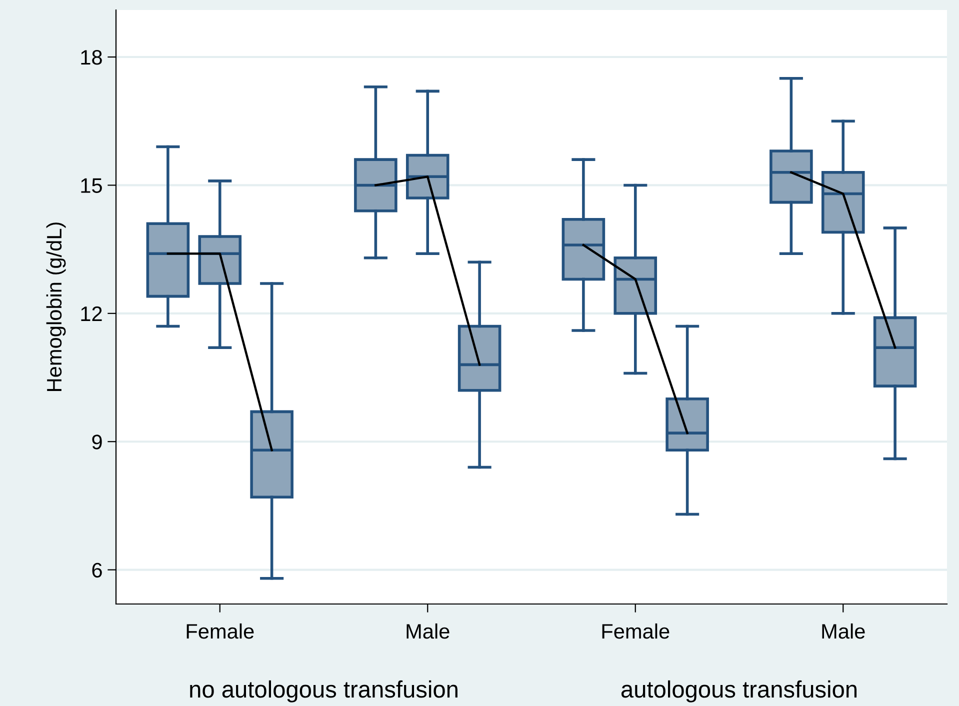  What do you see at coordinates (91, 185) in the screenshot?
I see `y-tick-label: 15` at bounding box center [91, 185].